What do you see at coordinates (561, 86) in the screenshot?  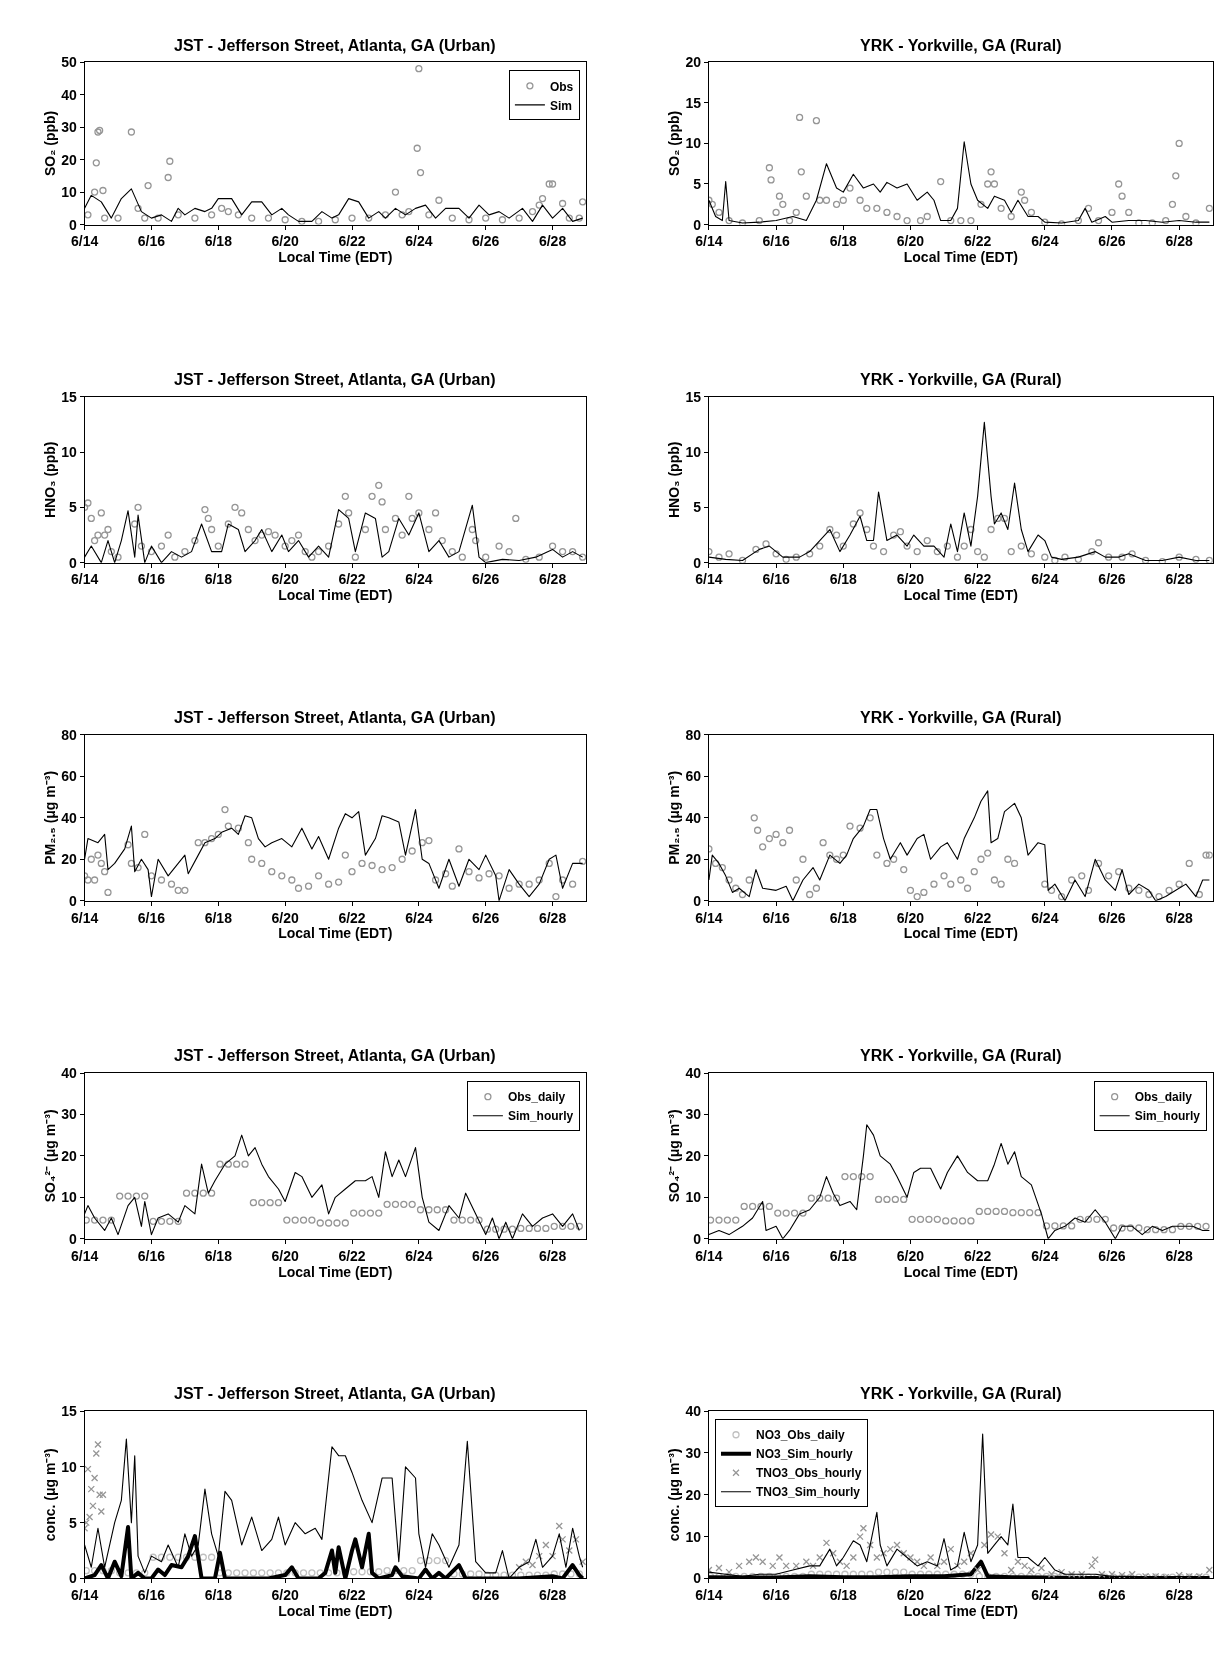 I see `legend-label: Obs` at bounding box center [561, 86].